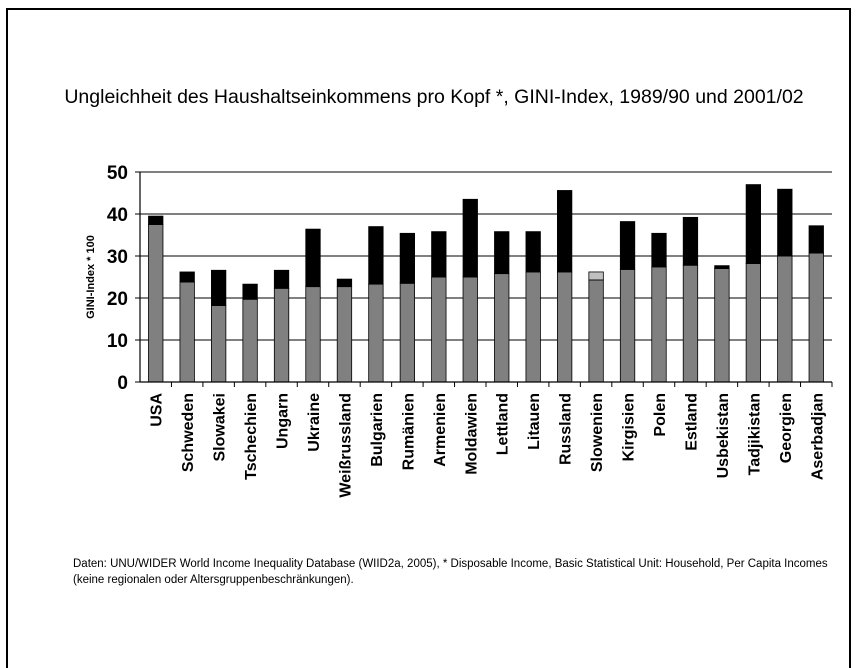  Describe the element at coordinates (566, 429) in the screenshot. I see `x-tick-label: Russland` at that location.